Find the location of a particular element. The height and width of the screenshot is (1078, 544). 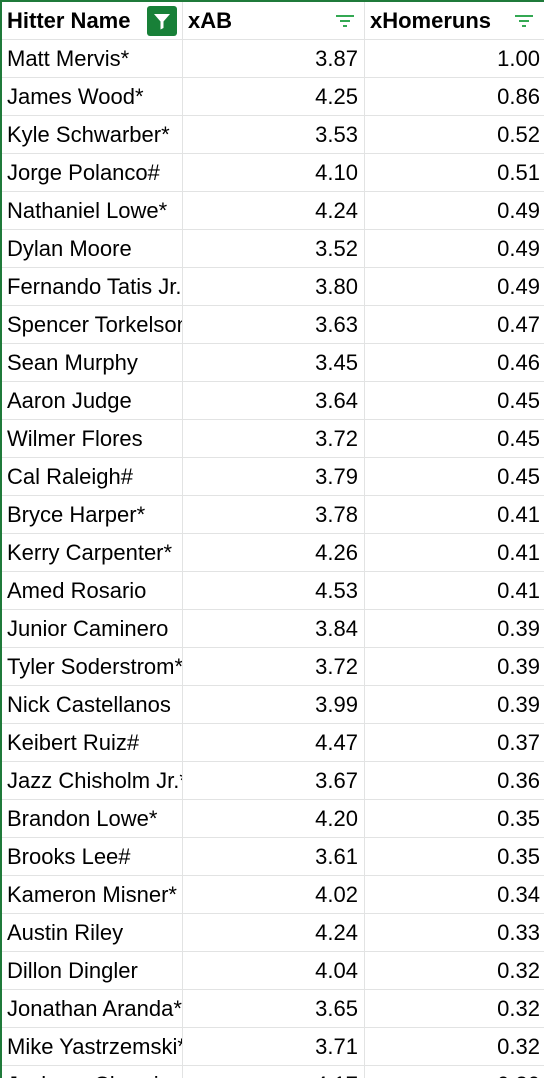

xhomeruns-cell: 0.86 is located at coordinates (518, 96).